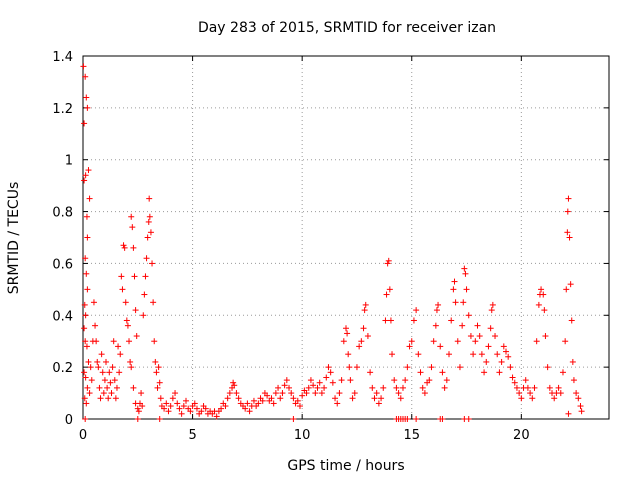 This screenshot has height=480, width=640. Describe the element at coordinates (69, 161) in the screenshot. I see `y-tick-label: 1` at that location.